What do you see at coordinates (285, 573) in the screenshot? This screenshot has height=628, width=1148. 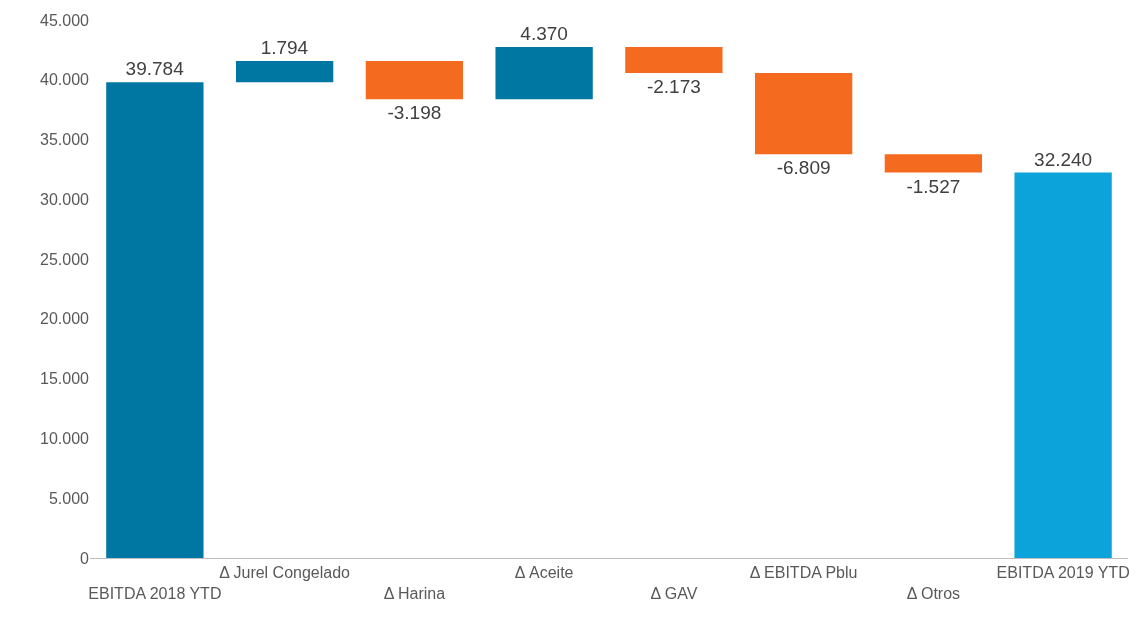 I see `x-tick-label: Δ Jurel Congelado` at bounding box center [285, 573].